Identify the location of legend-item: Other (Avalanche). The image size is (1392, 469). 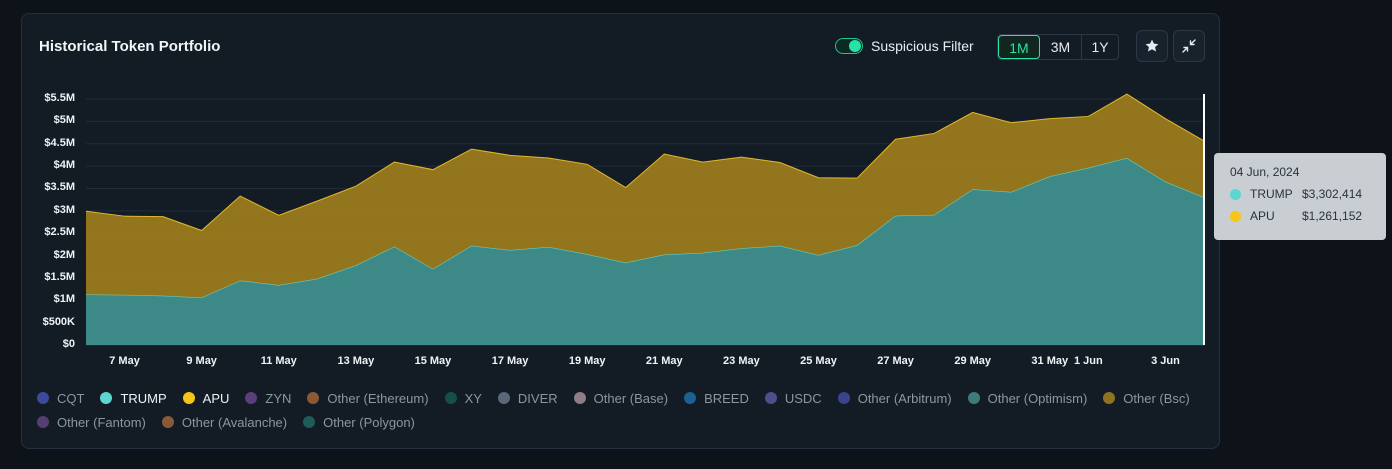
(224, 422).